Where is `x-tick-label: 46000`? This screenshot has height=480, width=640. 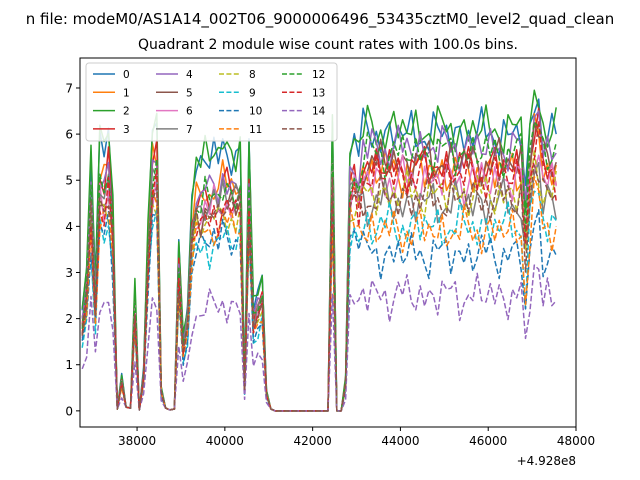
x-tick-label: 46000 is located at coordinates (488, 441).